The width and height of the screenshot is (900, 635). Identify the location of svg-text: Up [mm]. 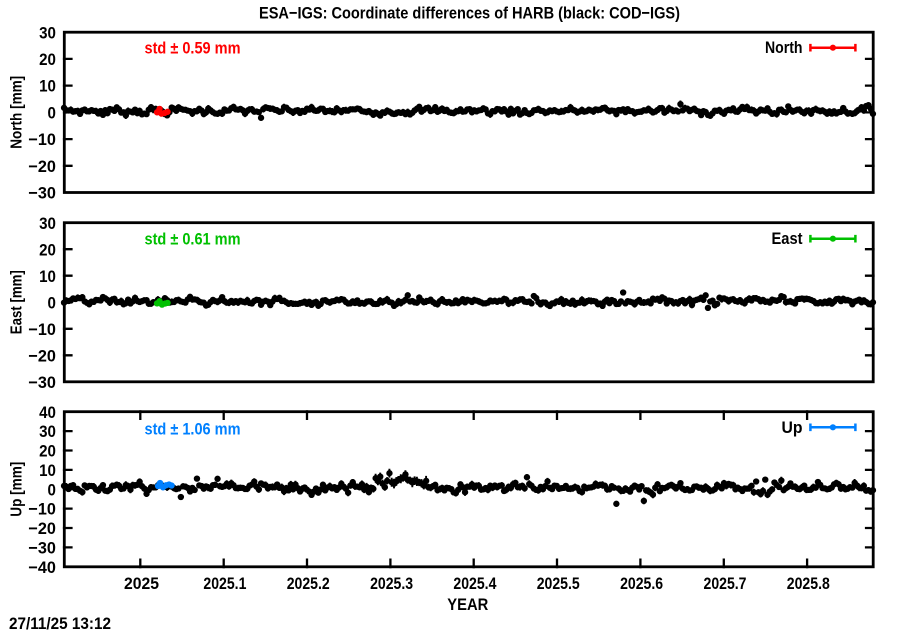
(17, 489).